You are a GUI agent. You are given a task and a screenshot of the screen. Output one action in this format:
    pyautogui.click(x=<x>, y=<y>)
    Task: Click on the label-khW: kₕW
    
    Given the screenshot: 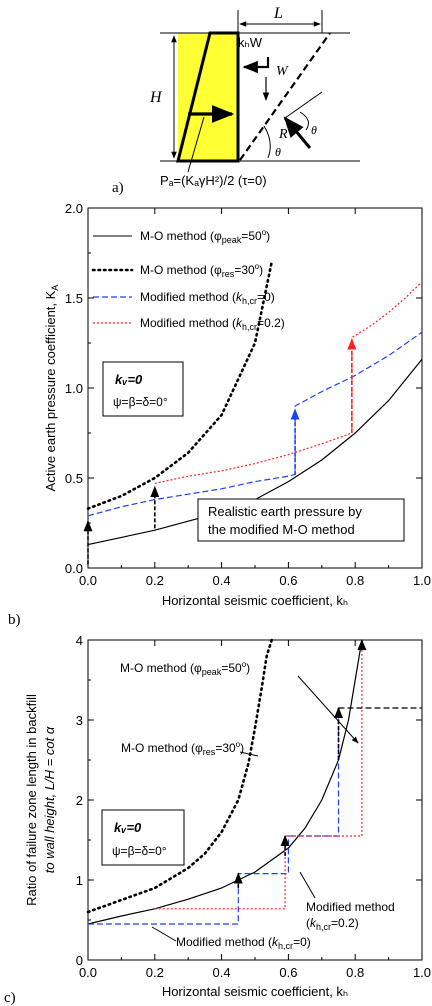 What is the action you would take?
    pyautogui.click(x=250, y=42)
    